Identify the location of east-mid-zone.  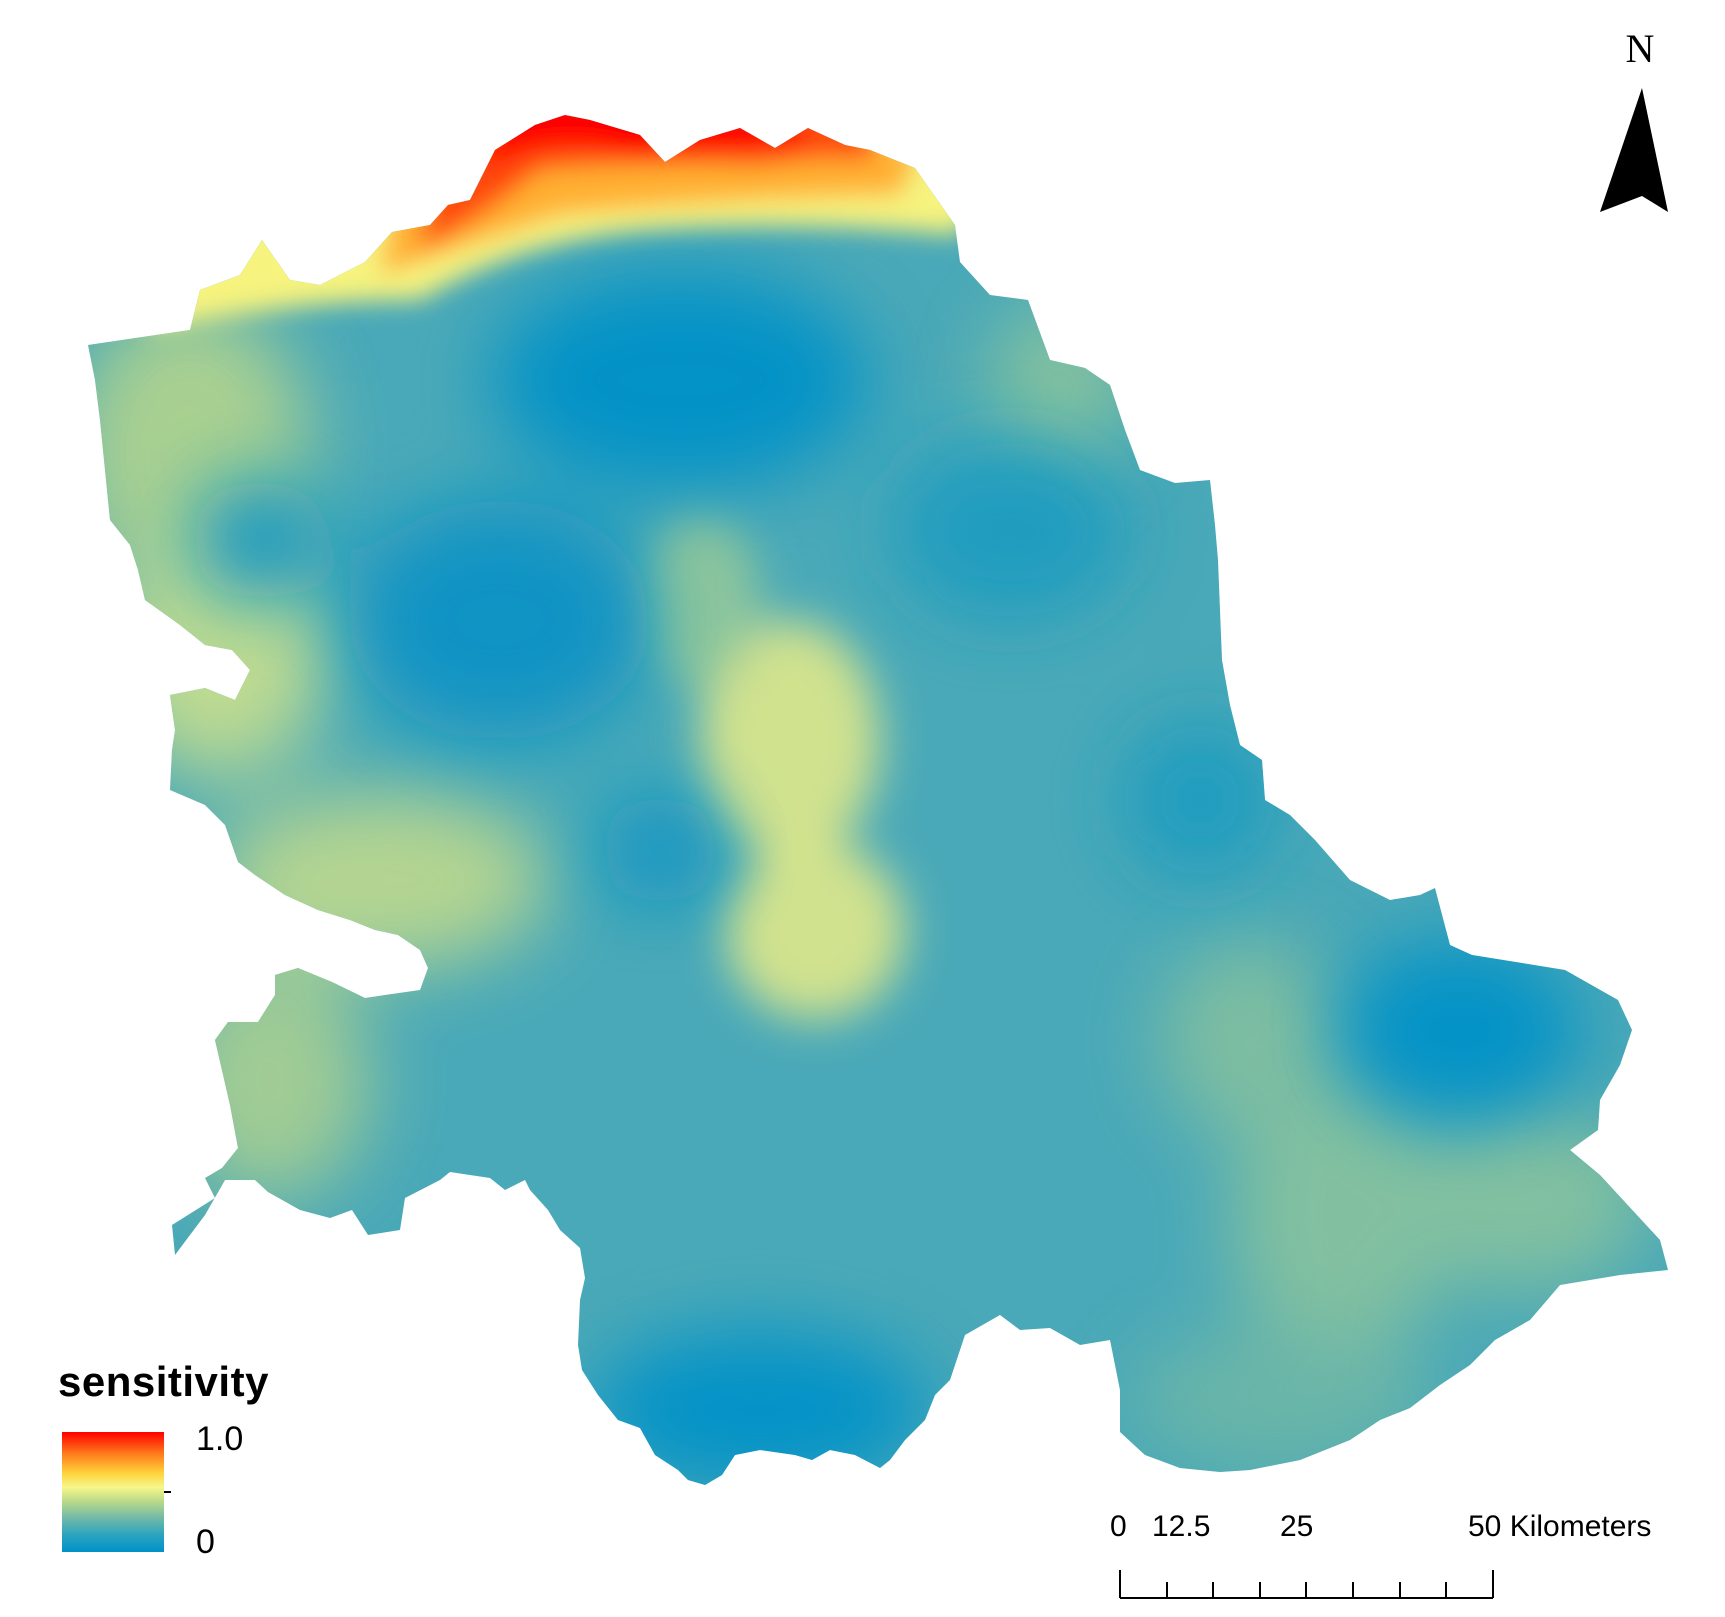
(1250, 1040).